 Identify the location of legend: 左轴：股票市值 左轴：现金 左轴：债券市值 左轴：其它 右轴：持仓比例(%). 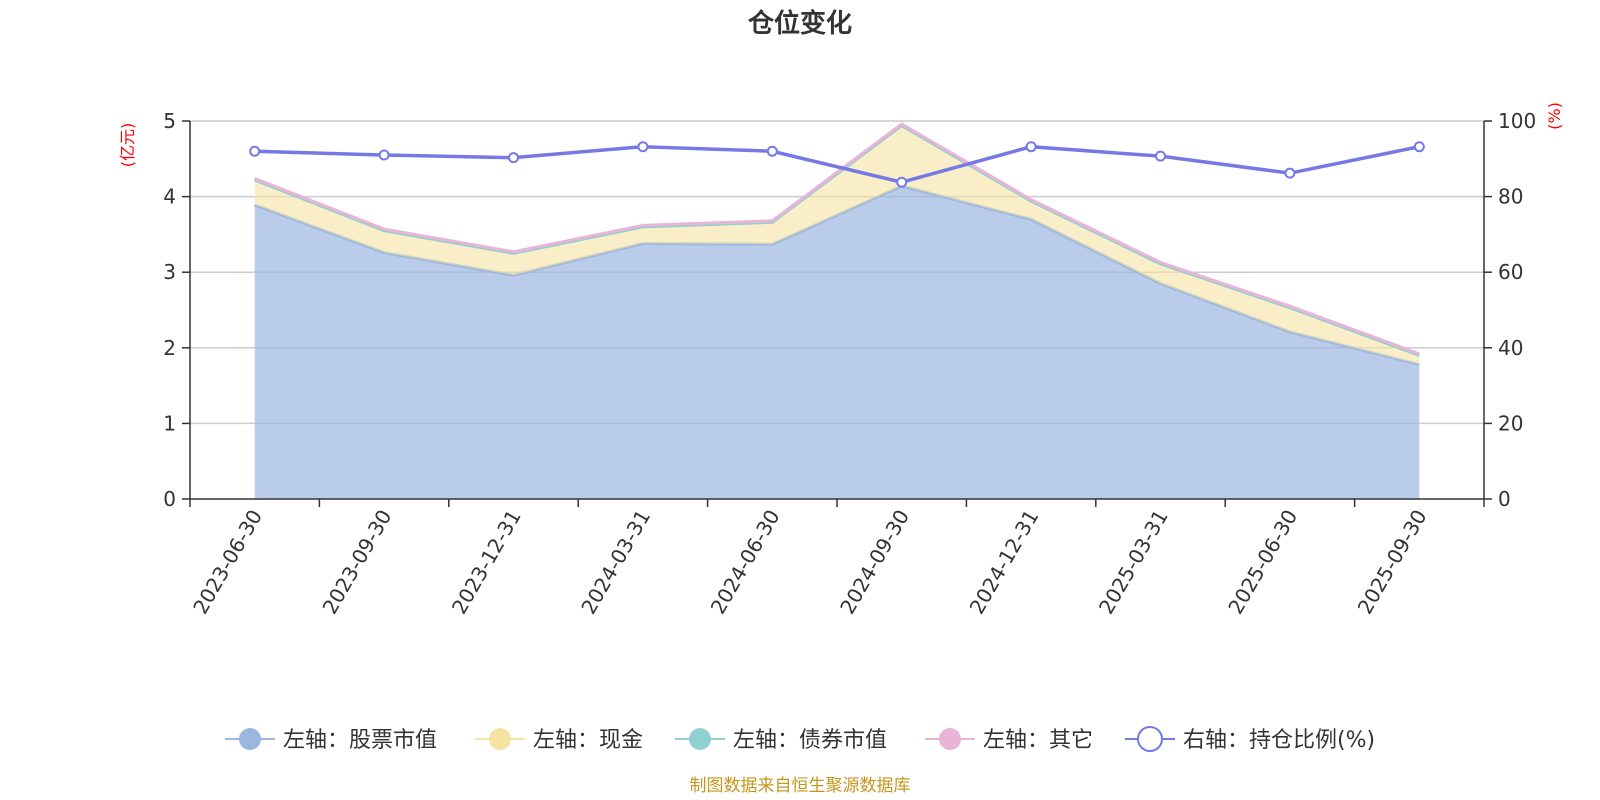
(800, 739).